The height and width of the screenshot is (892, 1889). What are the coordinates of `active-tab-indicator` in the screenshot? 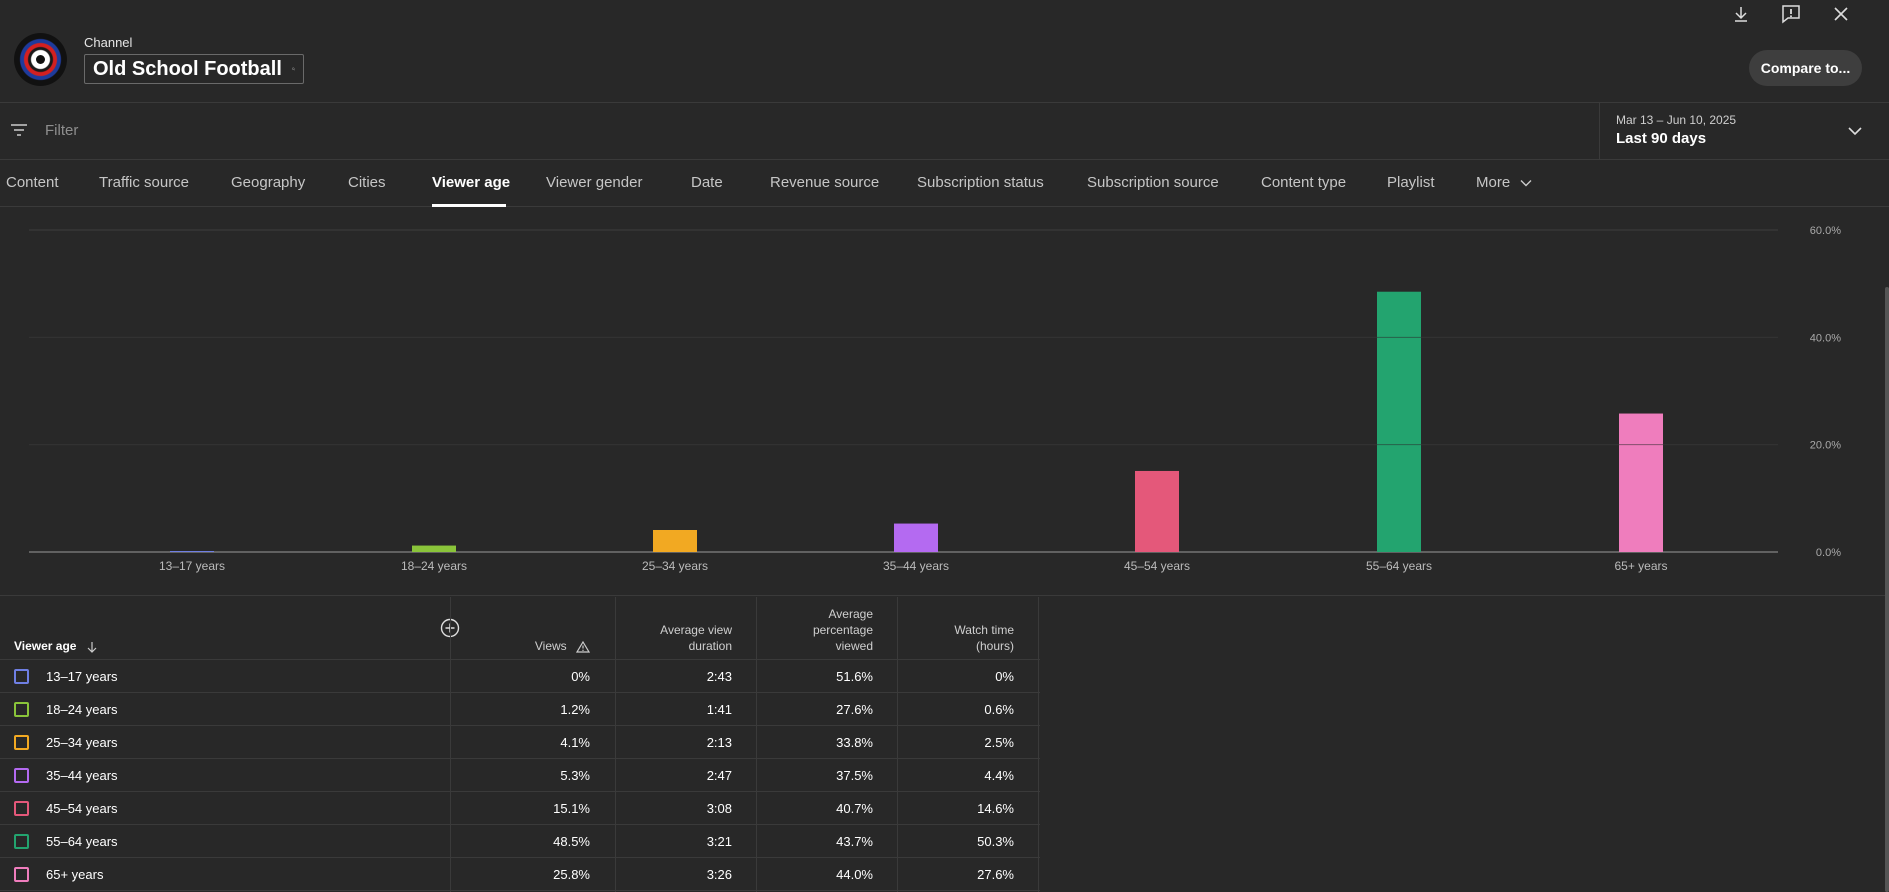 It's located at (469, 205).